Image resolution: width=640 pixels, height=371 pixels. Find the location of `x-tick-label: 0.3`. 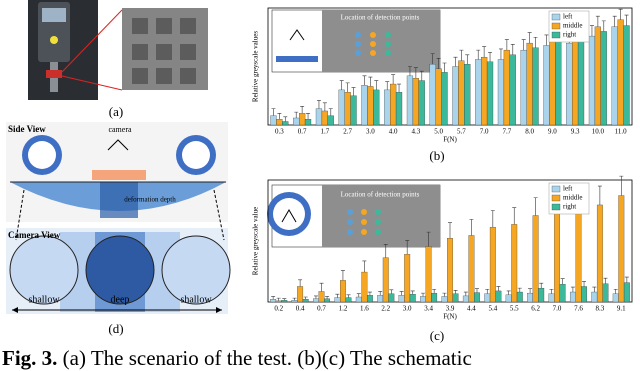

x-tick-label: 0.3 is located at coordinates (279, 132).